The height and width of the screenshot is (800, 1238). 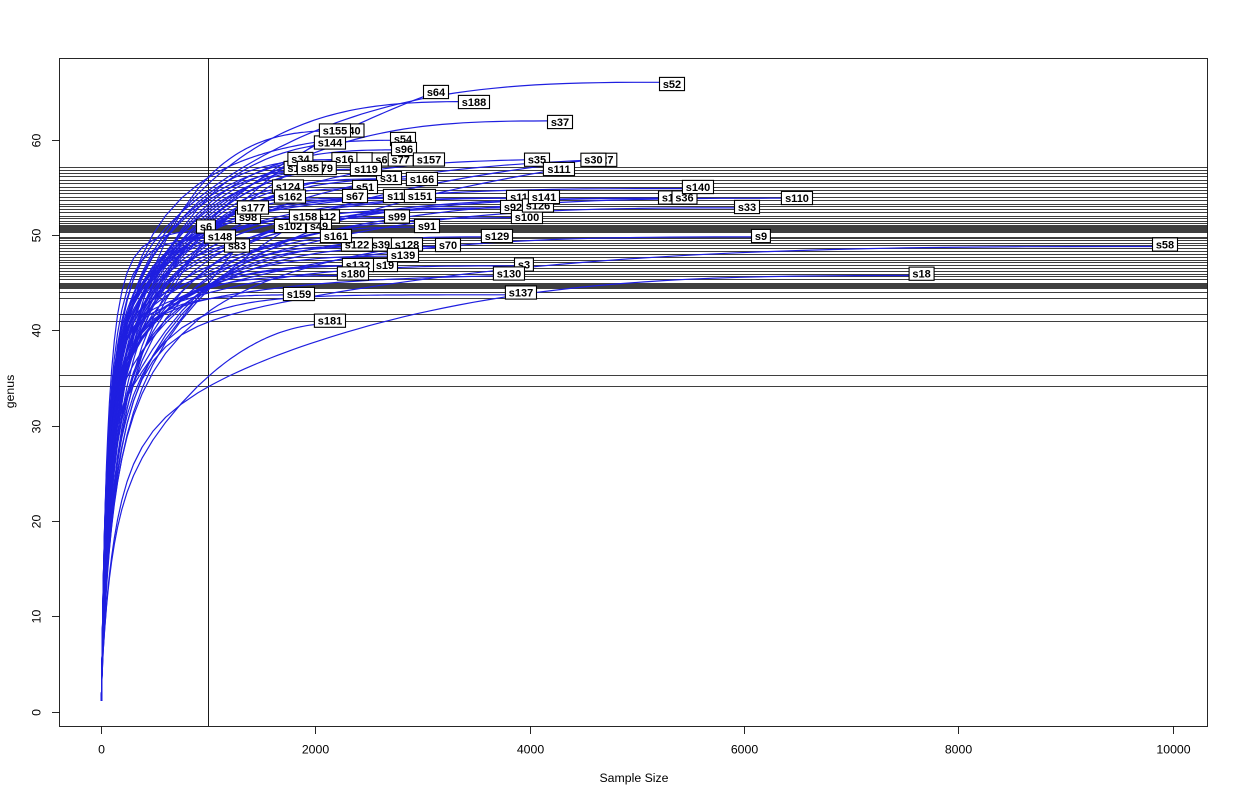 What do you see at coordinates (353, 274) in the screenshot?
I see `svg-text: s180` at bounding box center [353, 274].